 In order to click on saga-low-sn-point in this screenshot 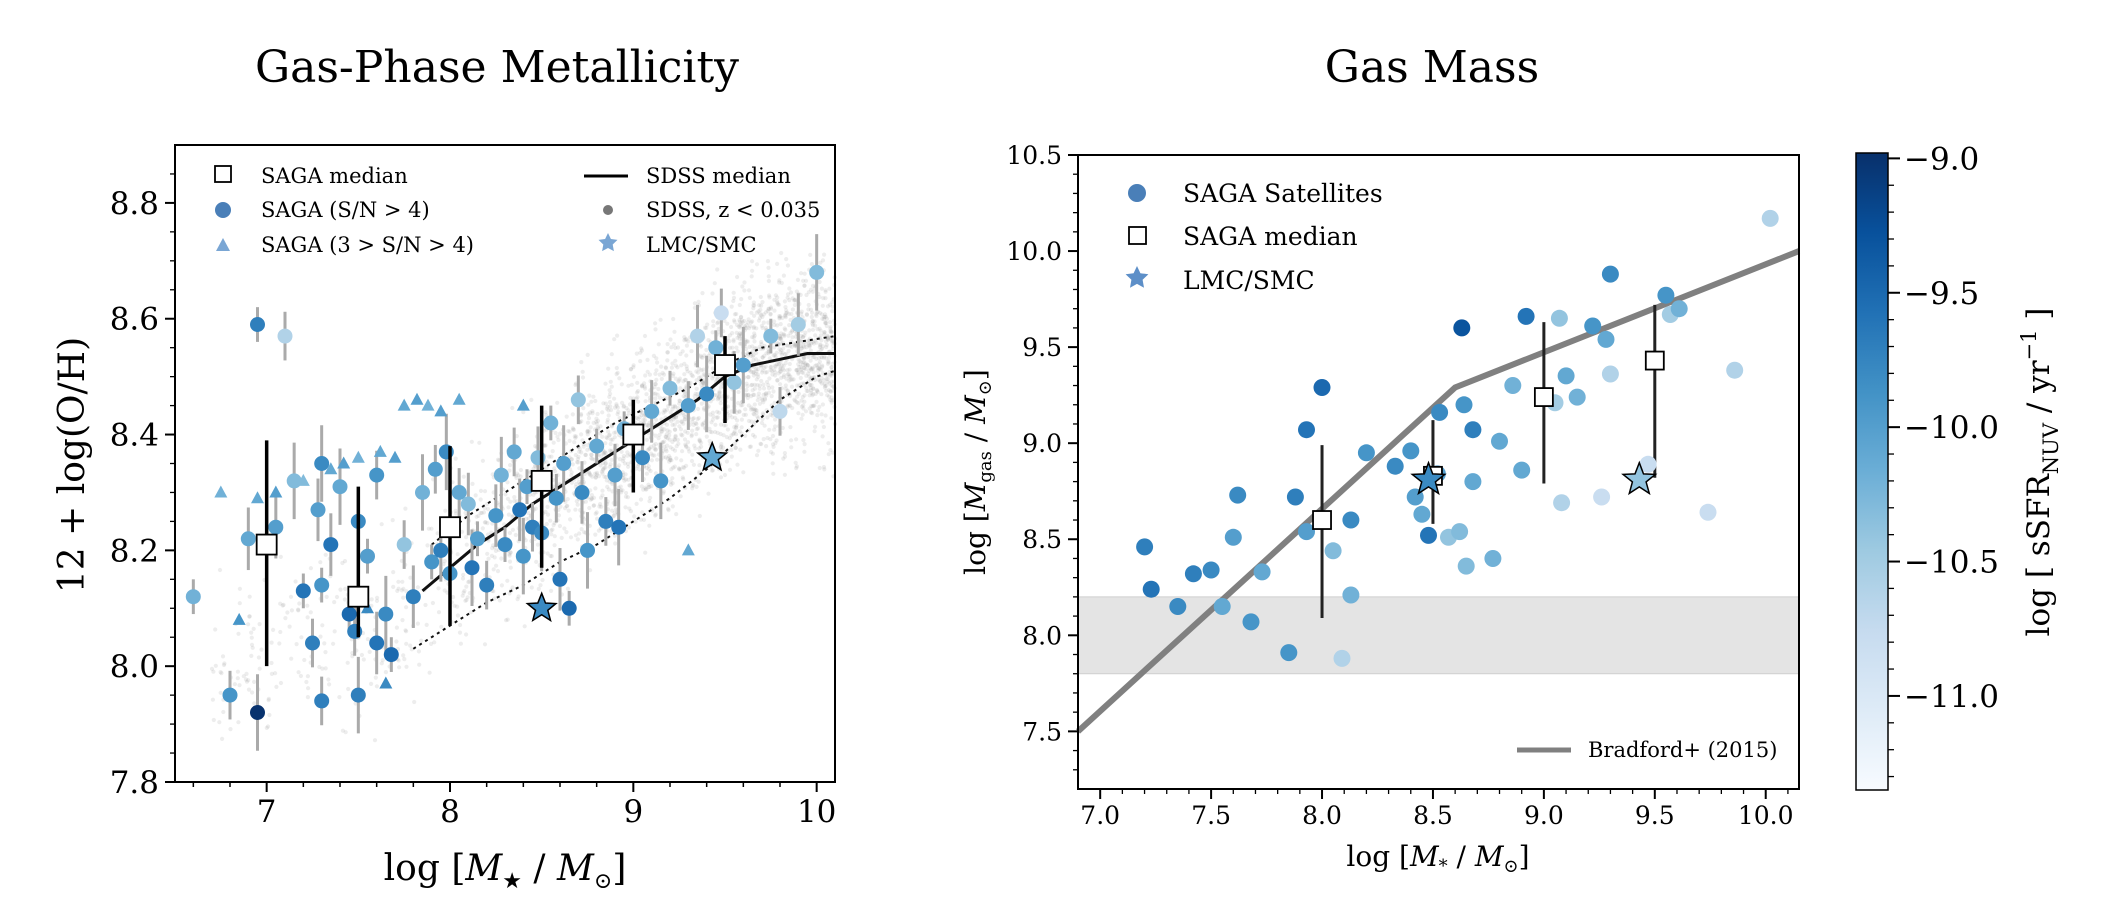, I will do `click(303, 479)`.